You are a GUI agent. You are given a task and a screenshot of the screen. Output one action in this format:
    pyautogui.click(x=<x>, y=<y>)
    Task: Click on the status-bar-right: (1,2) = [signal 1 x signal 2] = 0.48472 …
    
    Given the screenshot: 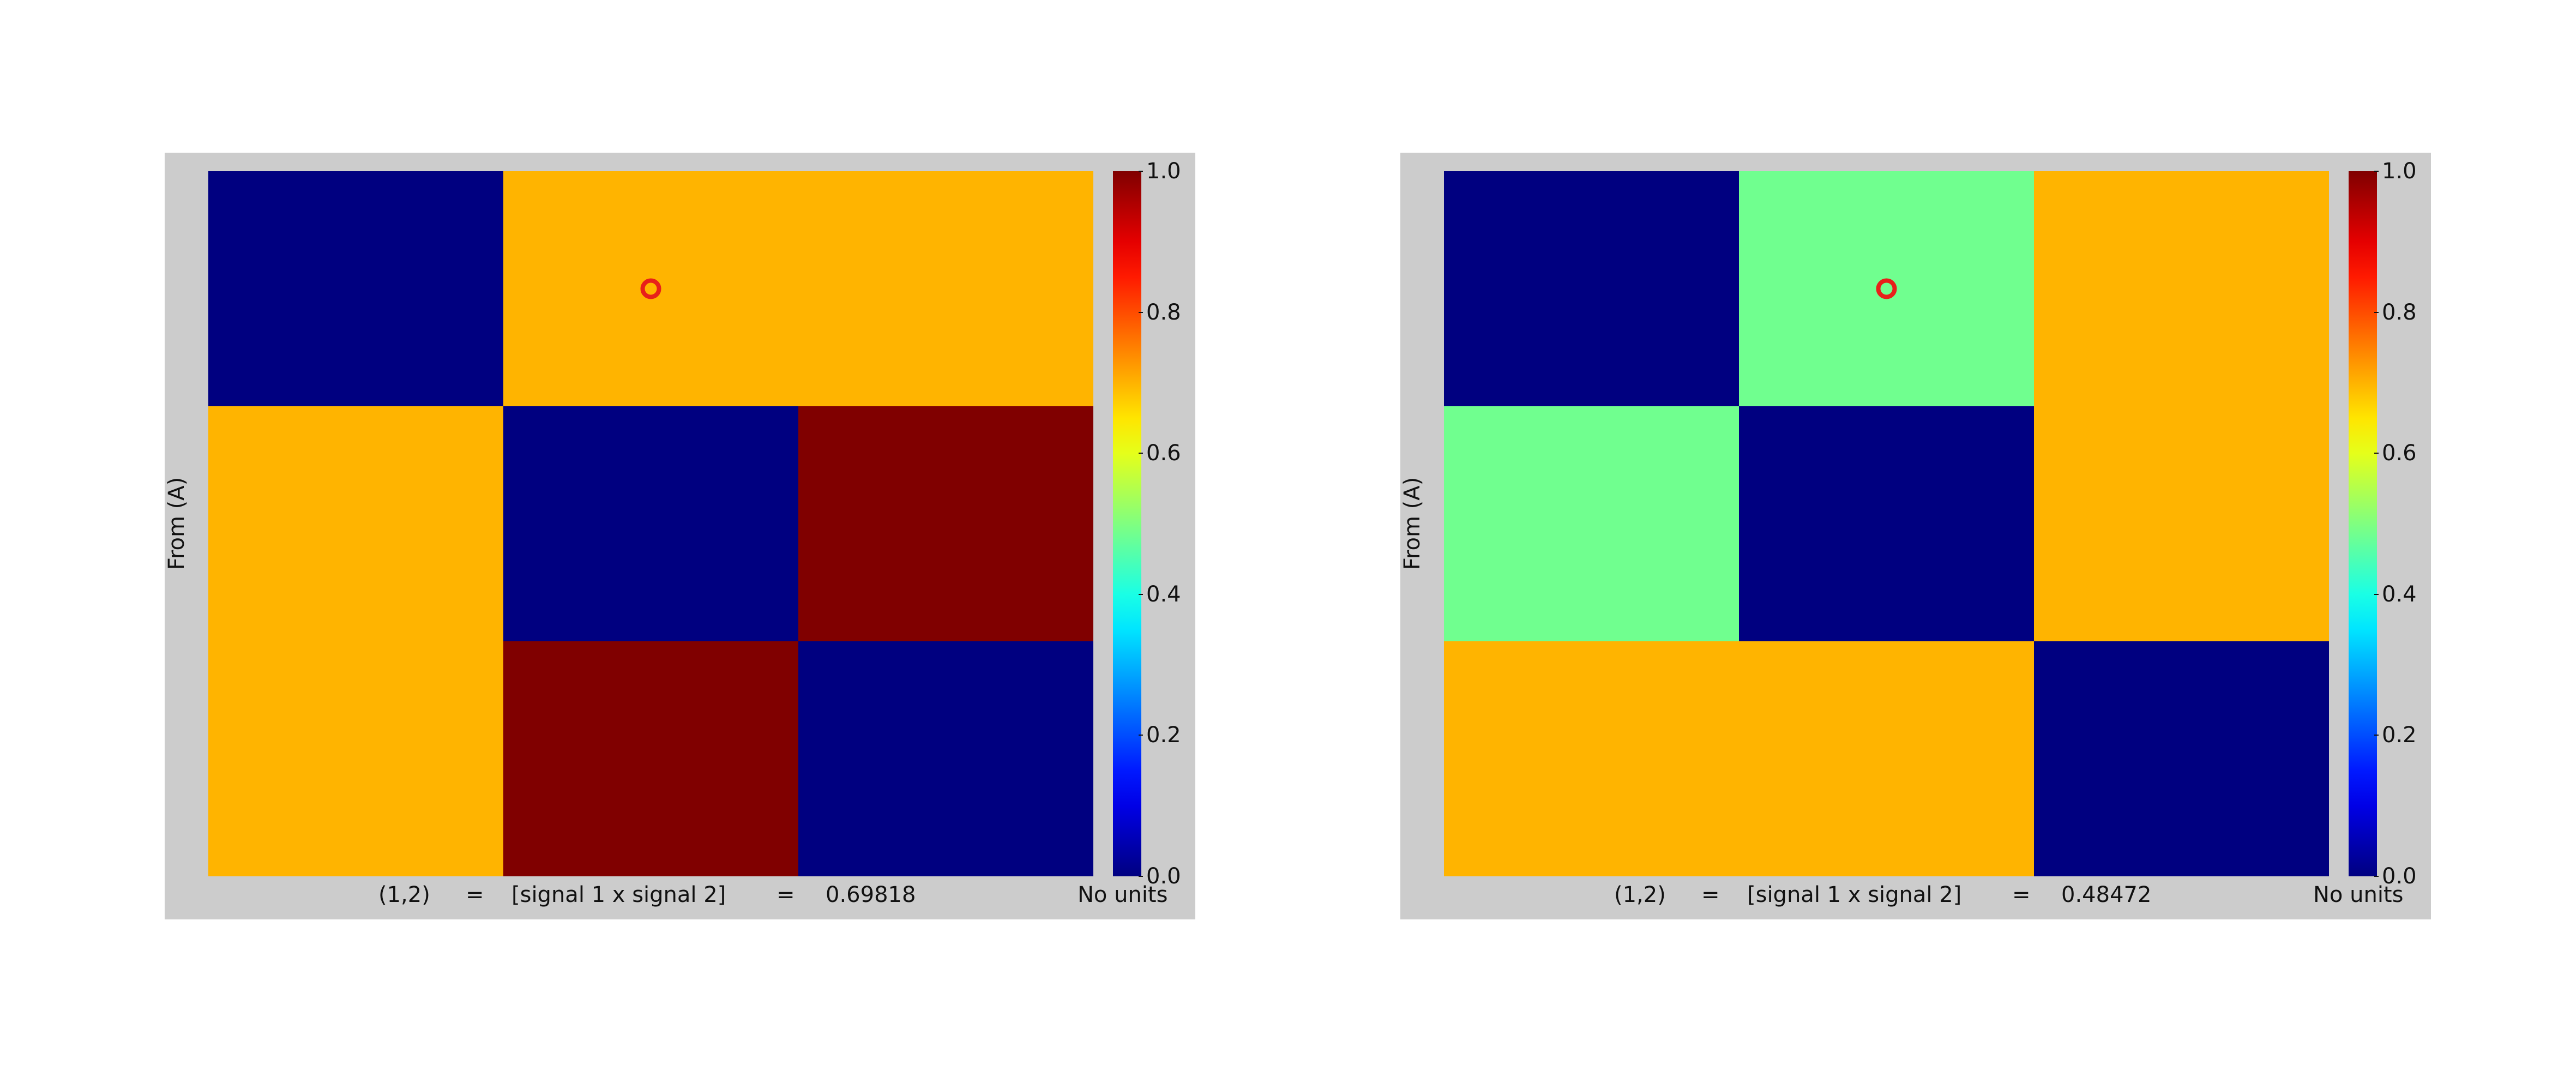 What is the action you would take?
    pyautogui.click(x=1915, y=898)
    